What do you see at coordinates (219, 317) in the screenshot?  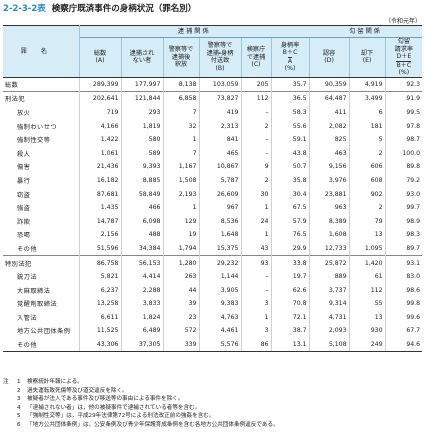 I see `cell: 4,763` at bounding box center [219, 317].